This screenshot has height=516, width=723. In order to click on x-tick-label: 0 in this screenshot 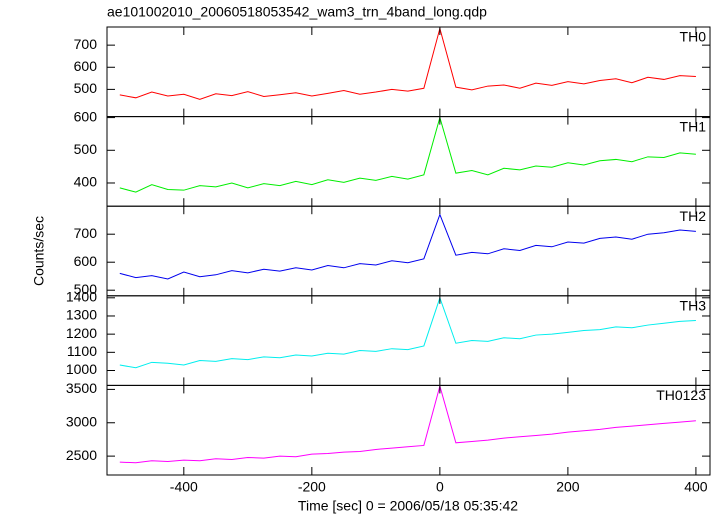, I will do `click(440, 487)`.